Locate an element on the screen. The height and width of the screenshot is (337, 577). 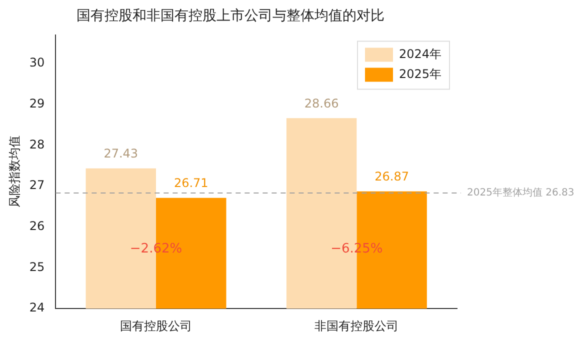
data-label: 28.66 is located at coordinates (321, 103).